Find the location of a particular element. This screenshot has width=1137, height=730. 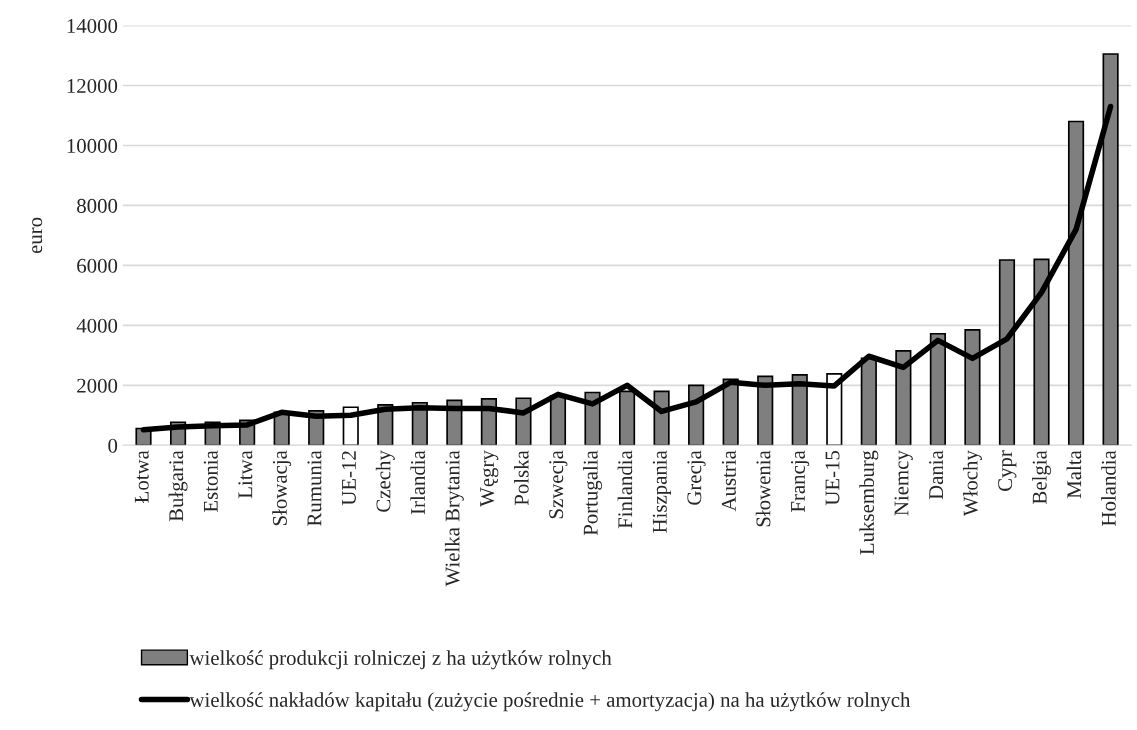

x-tick-label: Cypr is located at coordinates (1007, 470).